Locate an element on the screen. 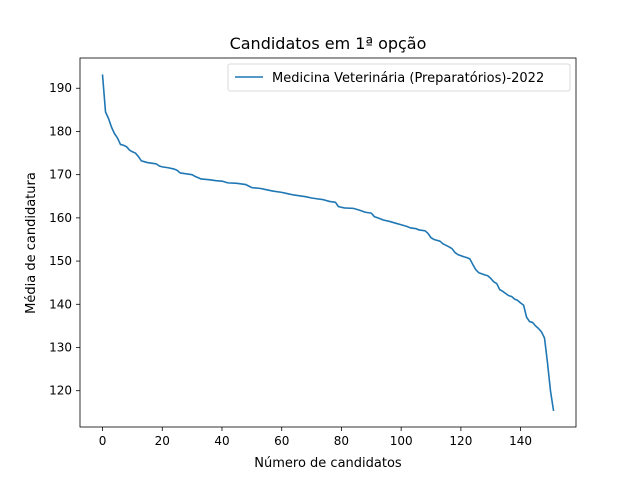 This screenshot has width=640, height=484. y-tick-label: 170 is located at coordinates (60, 175).